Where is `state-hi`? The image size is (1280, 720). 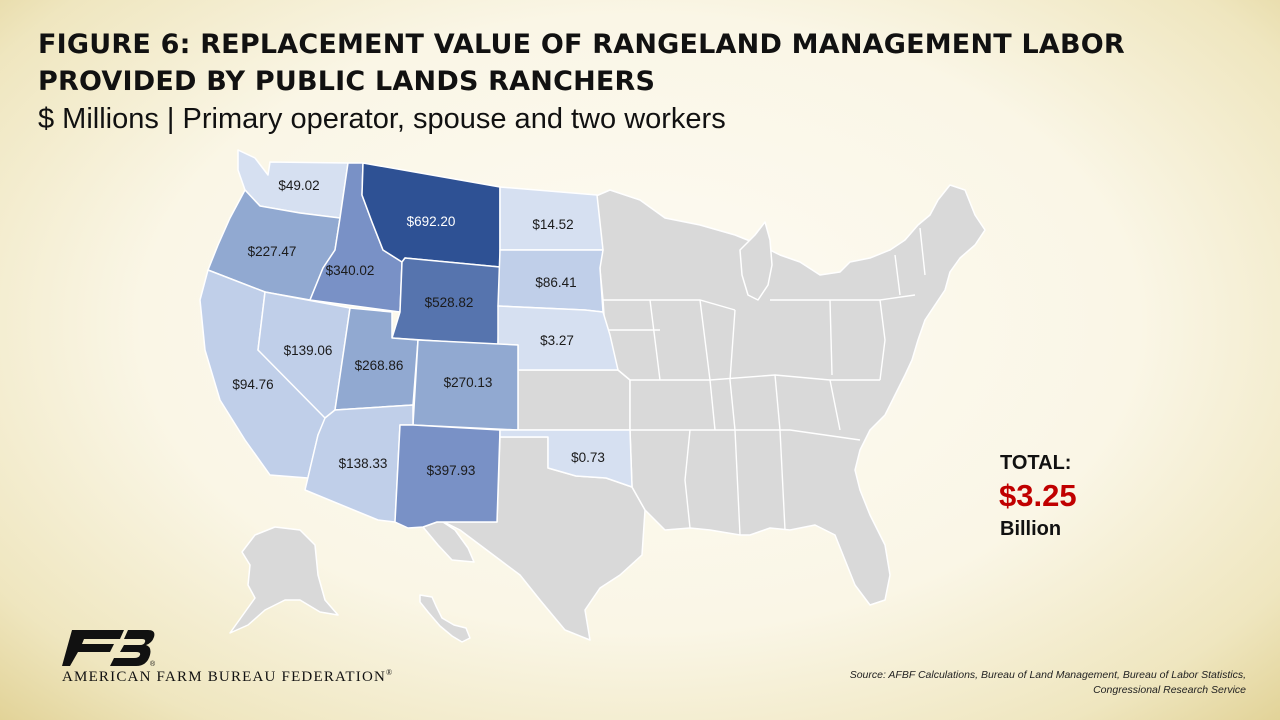 state-hi is located at coordinates (445, 618).